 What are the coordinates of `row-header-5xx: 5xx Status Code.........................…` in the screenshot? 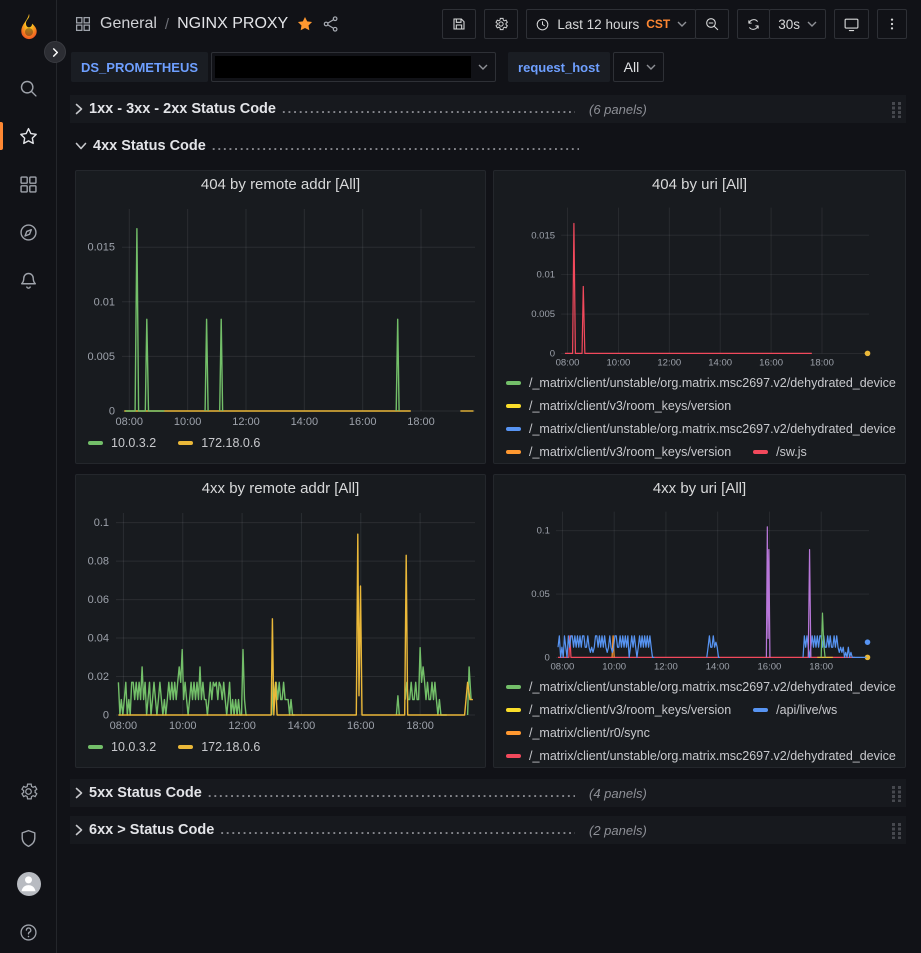 It's located at (488, 793).